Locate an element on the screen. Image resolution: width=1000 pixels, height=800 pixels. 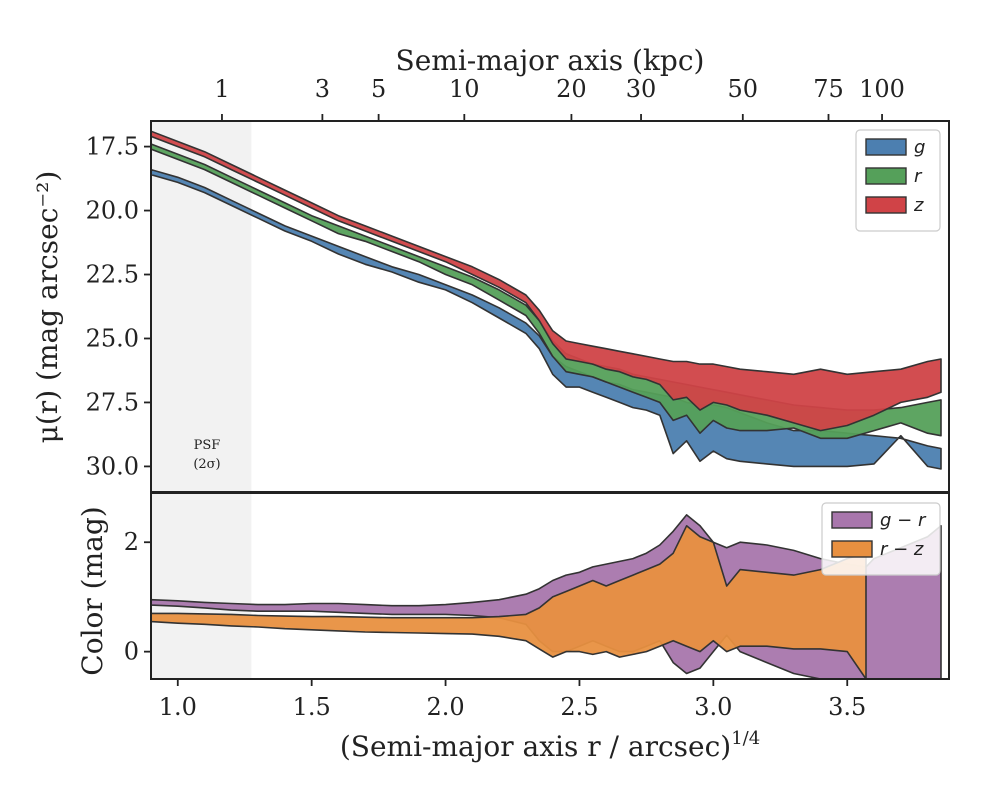
kpc-tick-label: 20 is located at coordinates (571, 89).